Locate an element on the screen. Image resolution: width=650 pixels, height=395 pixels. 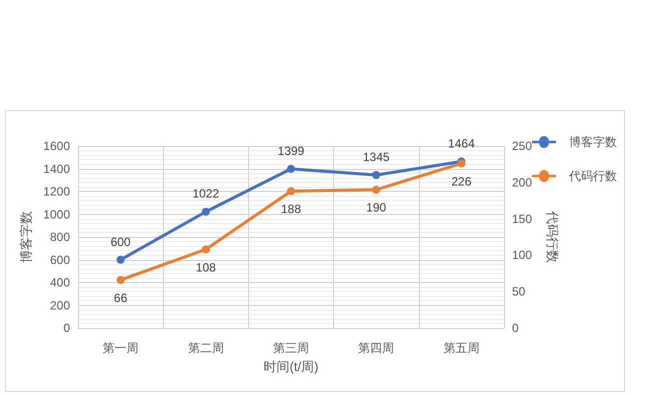
data-label: 600 is located at coordinates (120, 241).